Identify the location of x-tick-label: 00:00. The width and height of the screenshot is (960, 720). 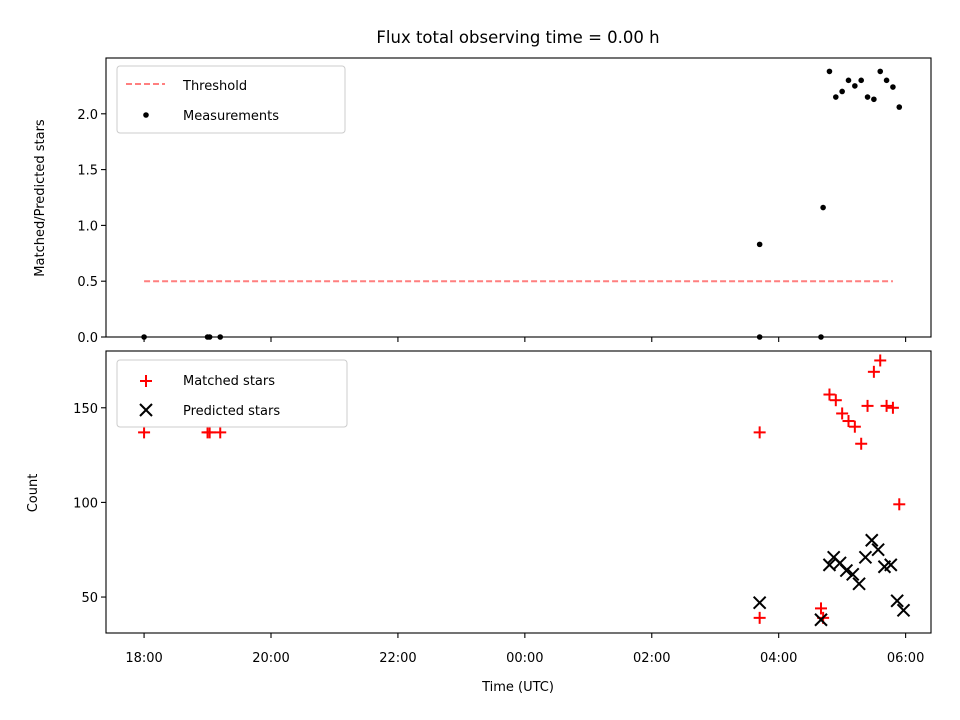
(524, 658).